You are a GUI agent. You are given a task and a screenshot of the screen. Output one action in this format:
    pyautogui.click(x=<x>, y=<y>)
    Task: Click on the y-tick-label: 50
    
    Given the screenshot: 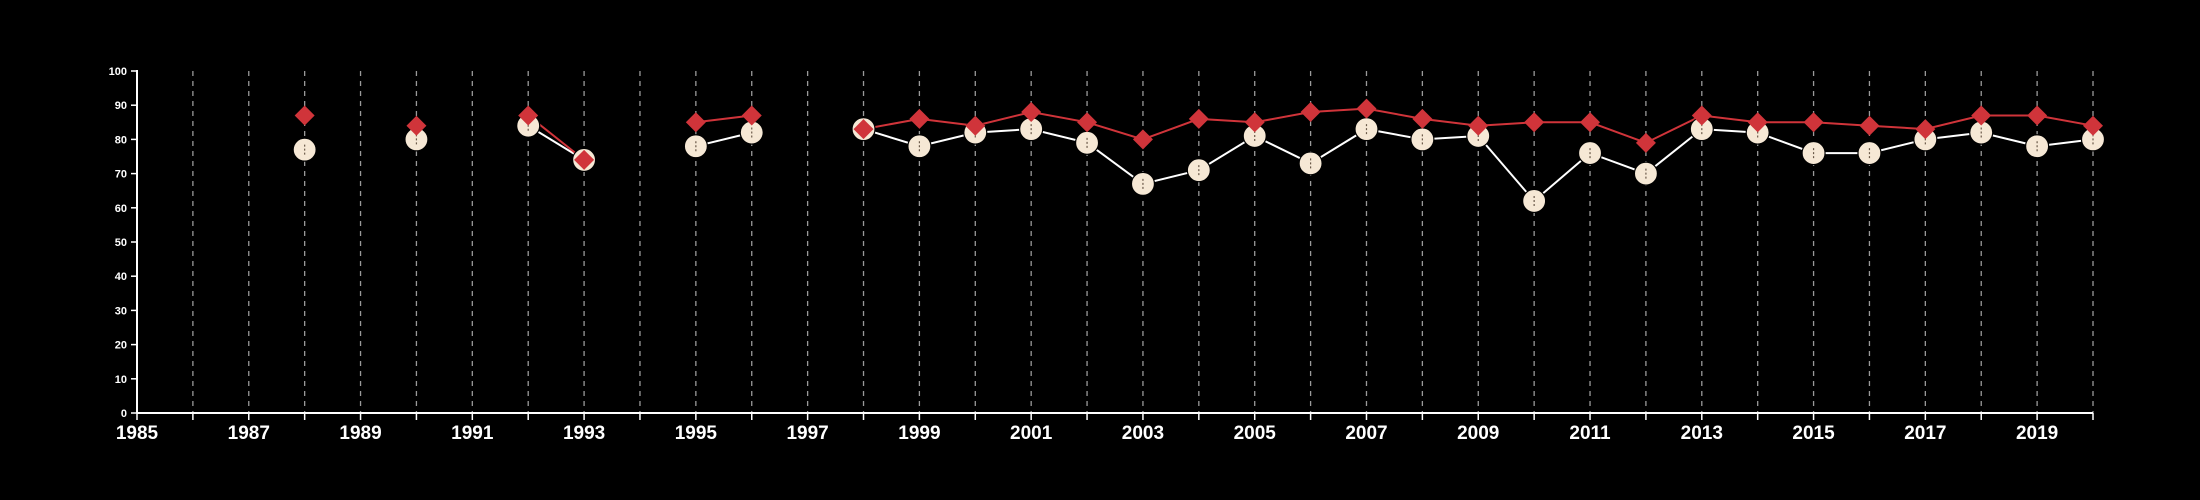 What is the action you would take?
    pyautogui.click(x=121, y=243)
    